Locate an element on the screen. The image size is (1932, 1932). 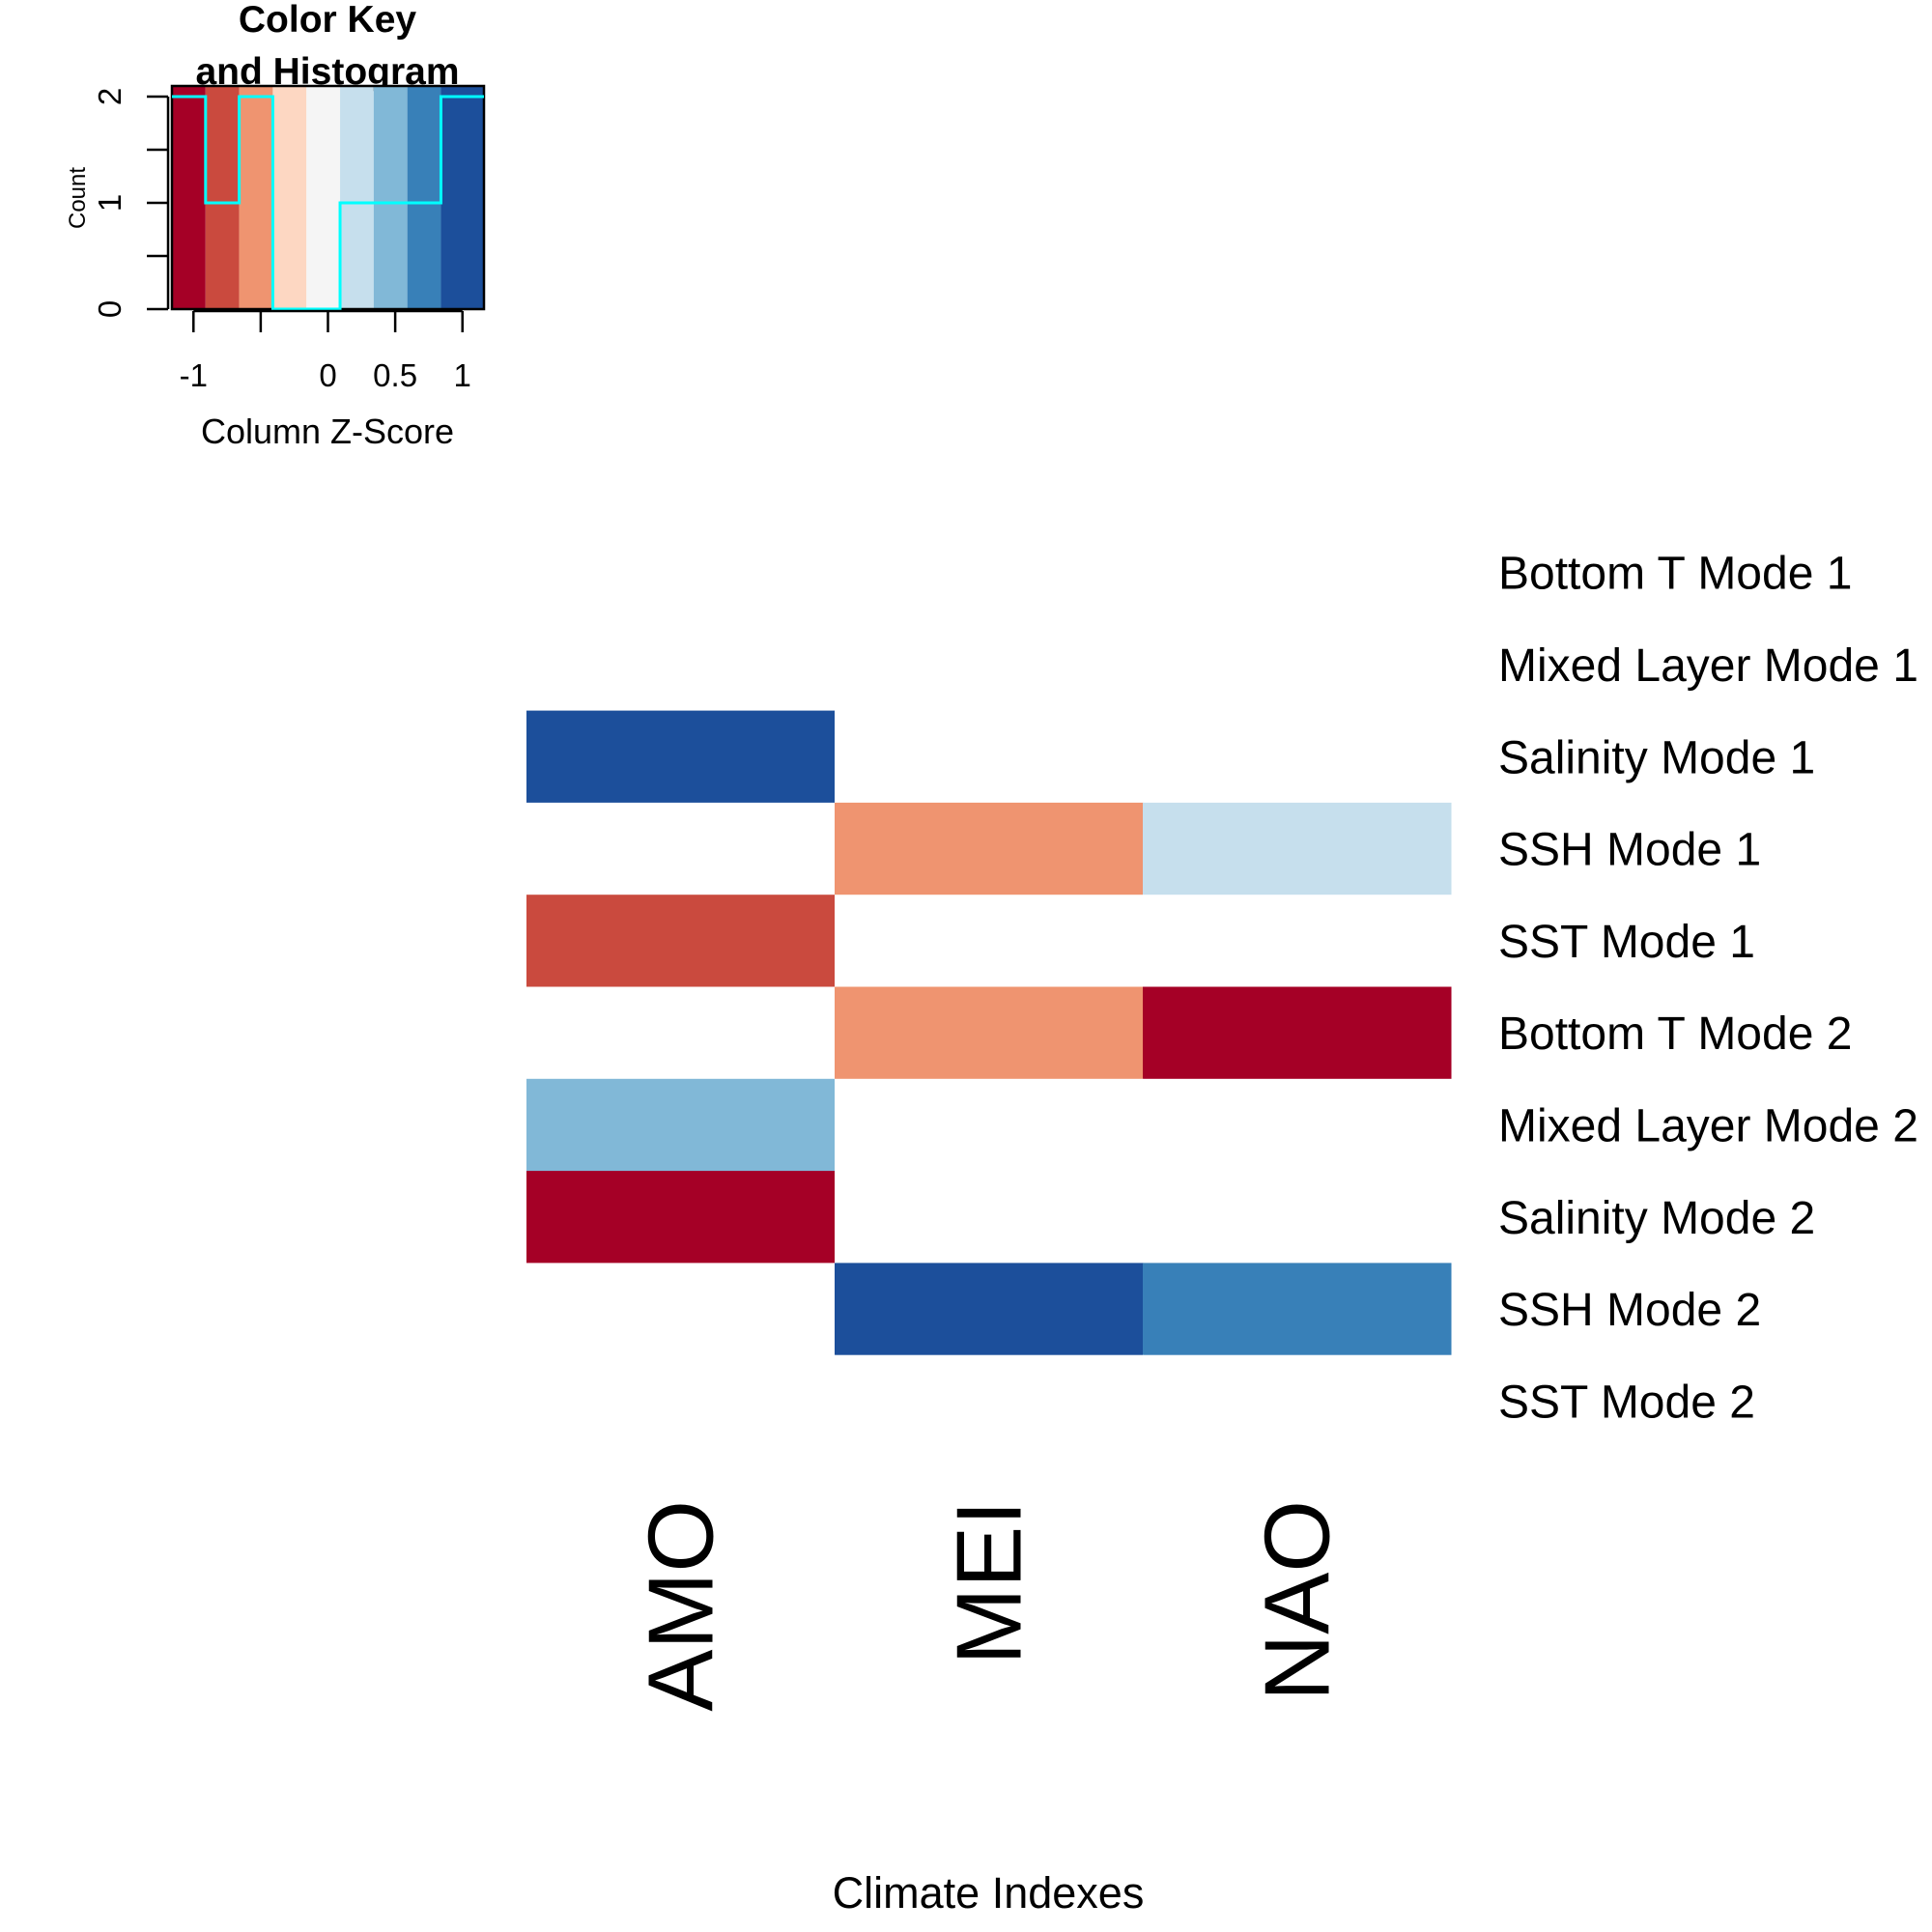
column-label: NAO is located at coordinates (1298, 1600).